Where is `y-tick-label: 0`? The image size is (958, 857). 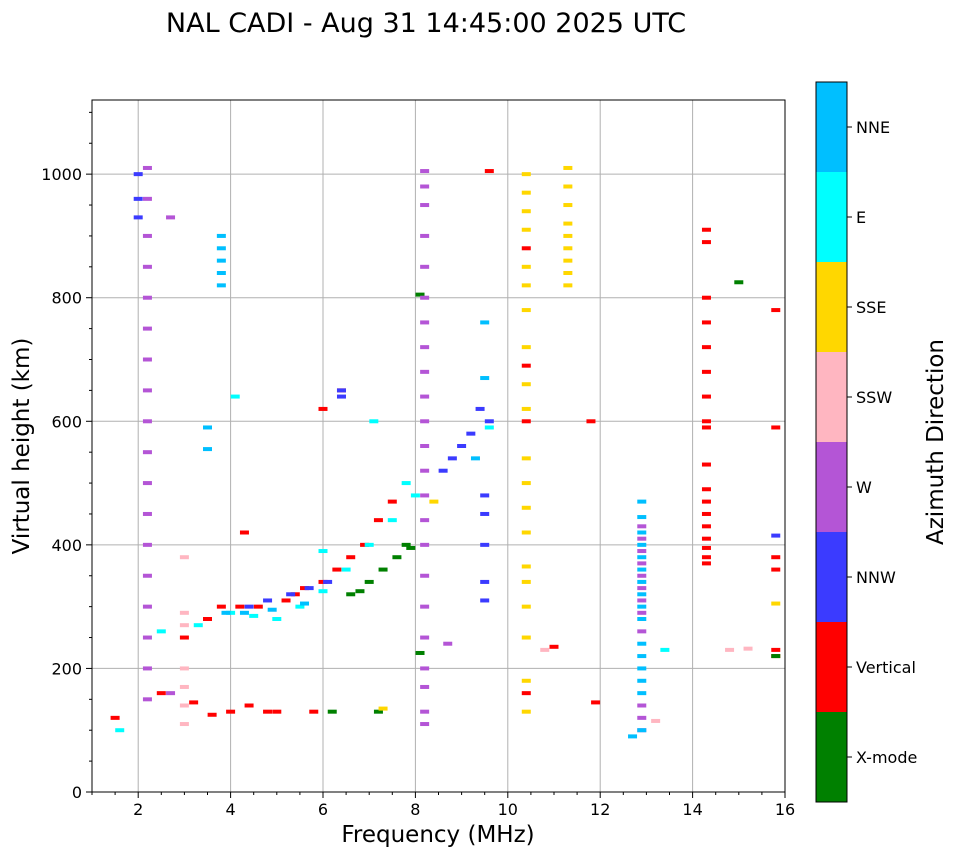 y-tick-label: 0 is located at coordinates (77, 792).